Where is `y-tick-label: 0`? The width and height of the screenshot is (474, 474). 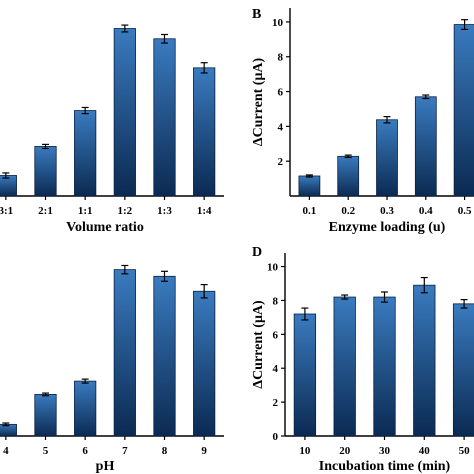
y-tick-label: 0 is located at coordinates (276, 437).